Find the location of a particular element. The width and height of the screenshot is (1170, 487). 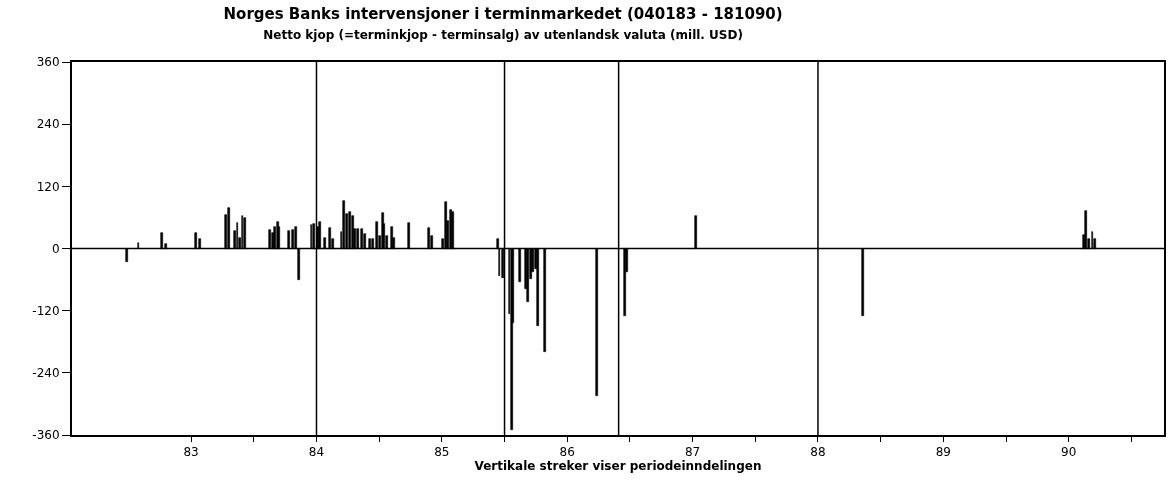

x-tick-label: 89 is located at coordinates (943, 452).